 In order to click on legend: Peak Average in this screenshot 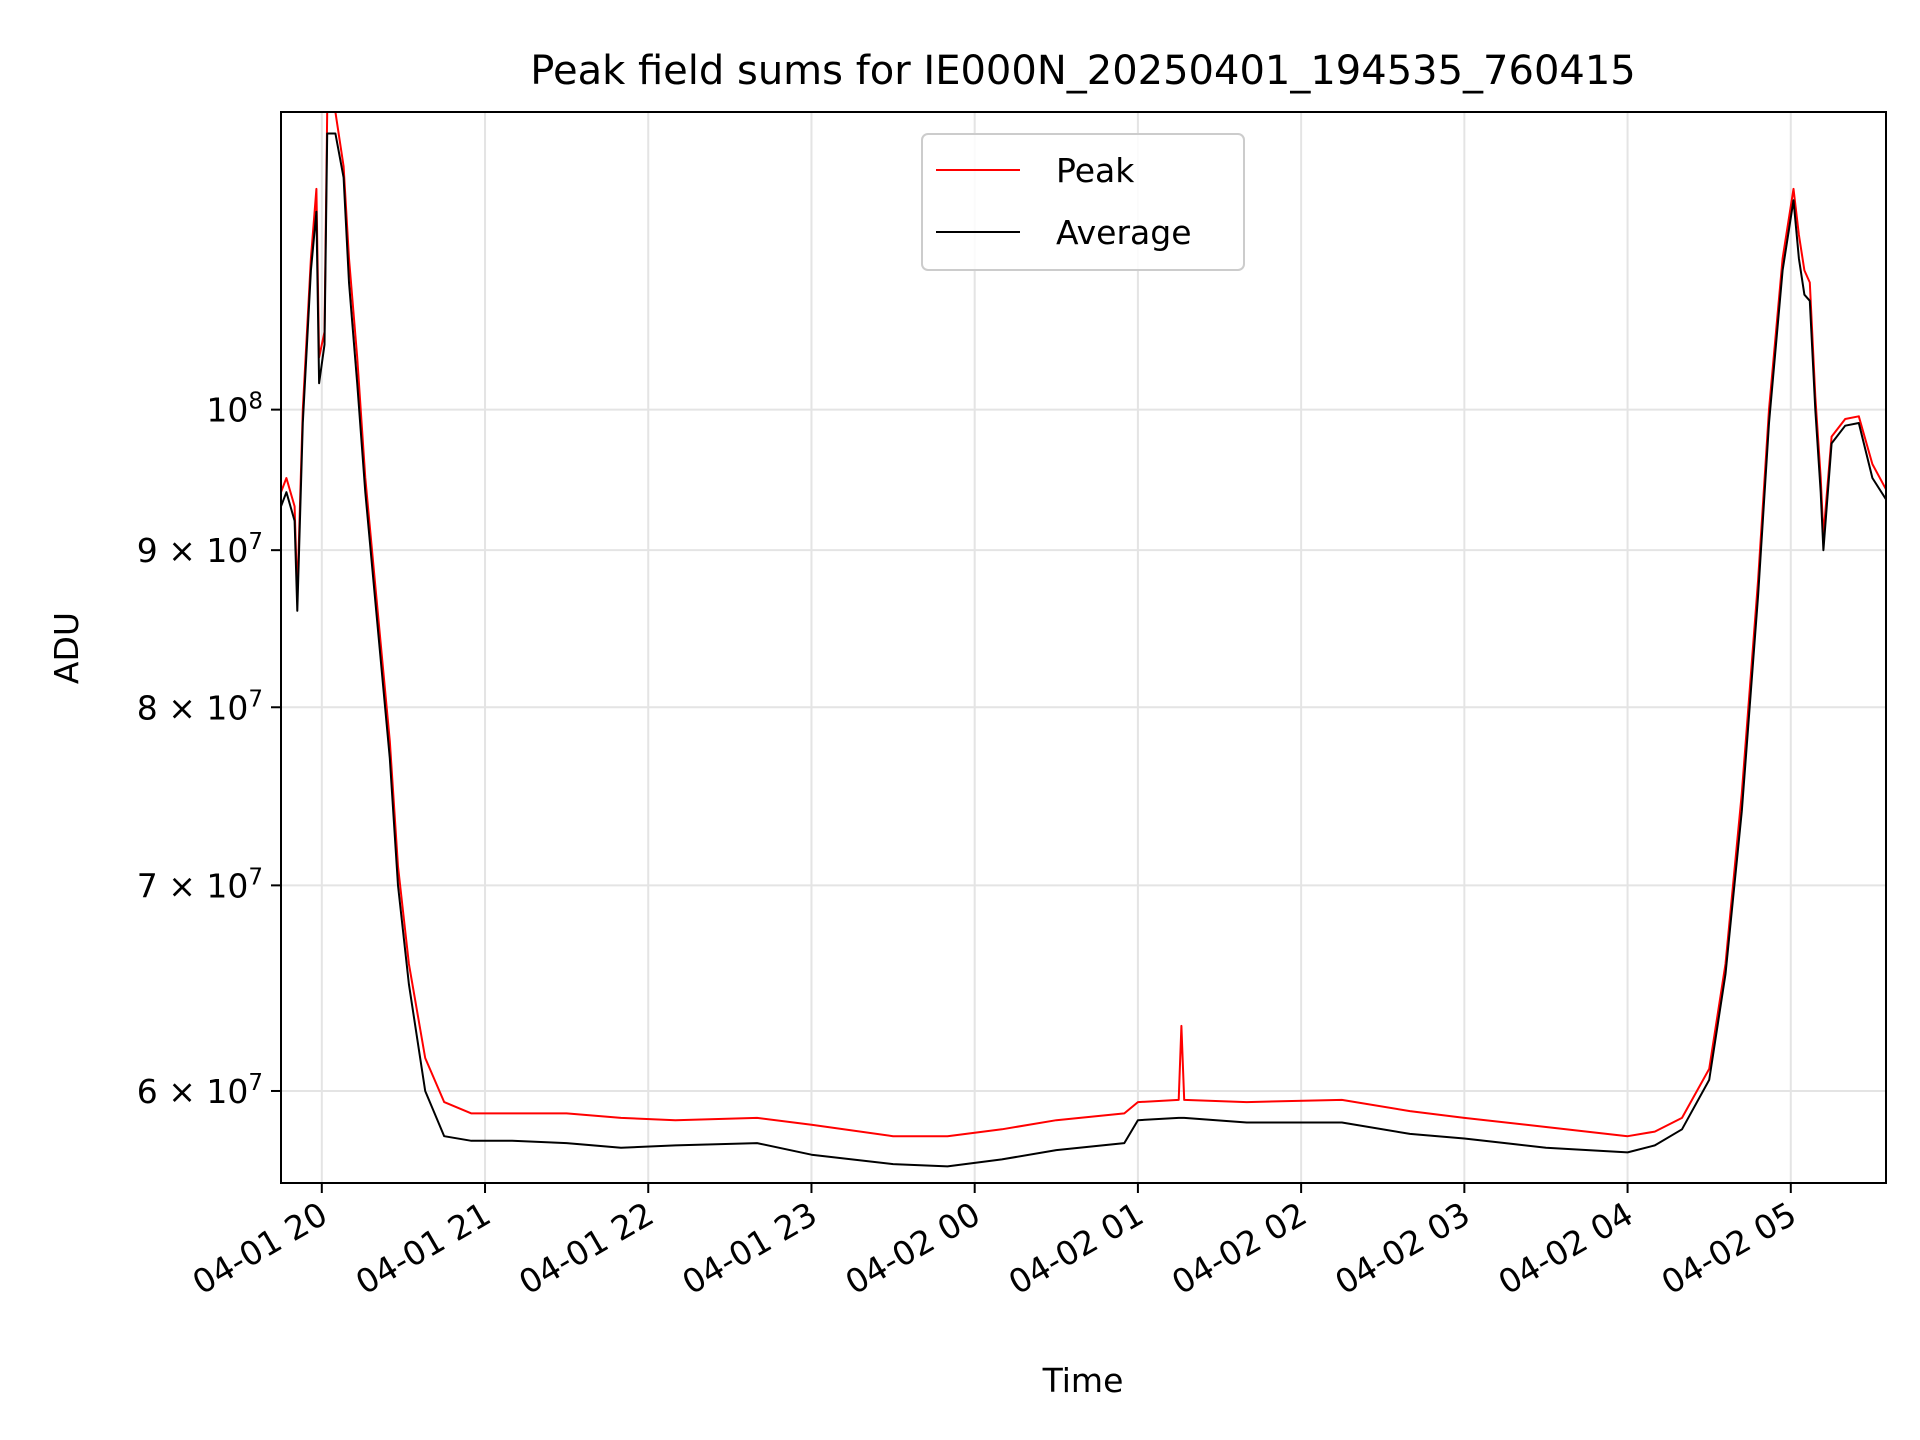, I will do `click(1083, 202)`.